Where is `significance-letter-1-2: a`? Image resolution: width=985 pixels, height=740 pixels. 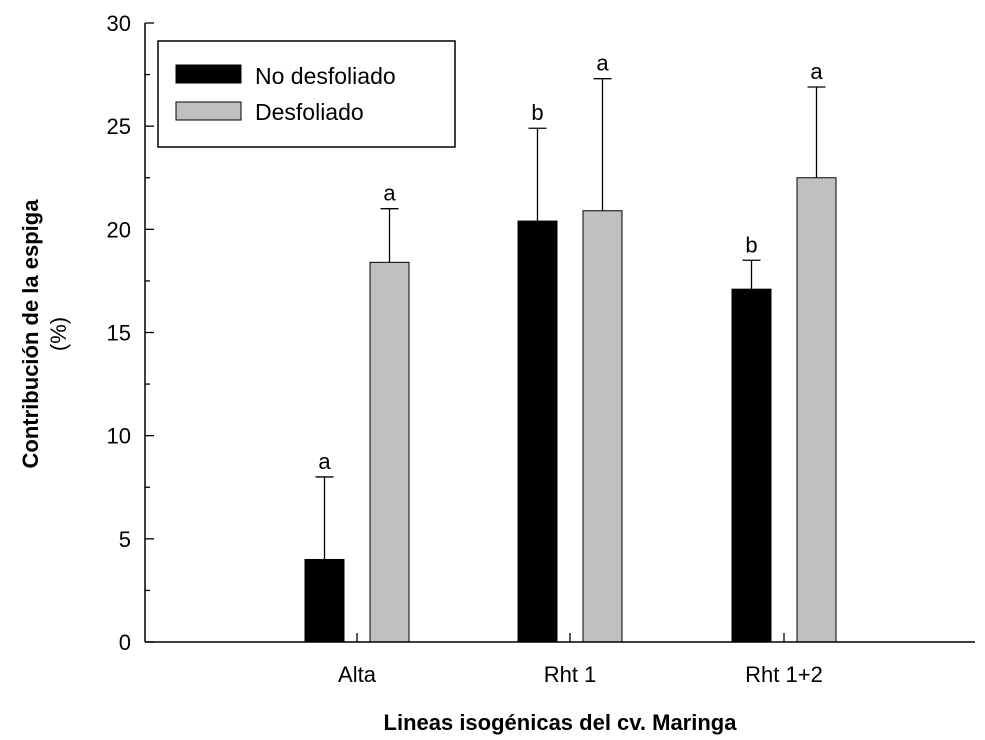
significance-letter-1-2: a is located at coordinates (816, 71).